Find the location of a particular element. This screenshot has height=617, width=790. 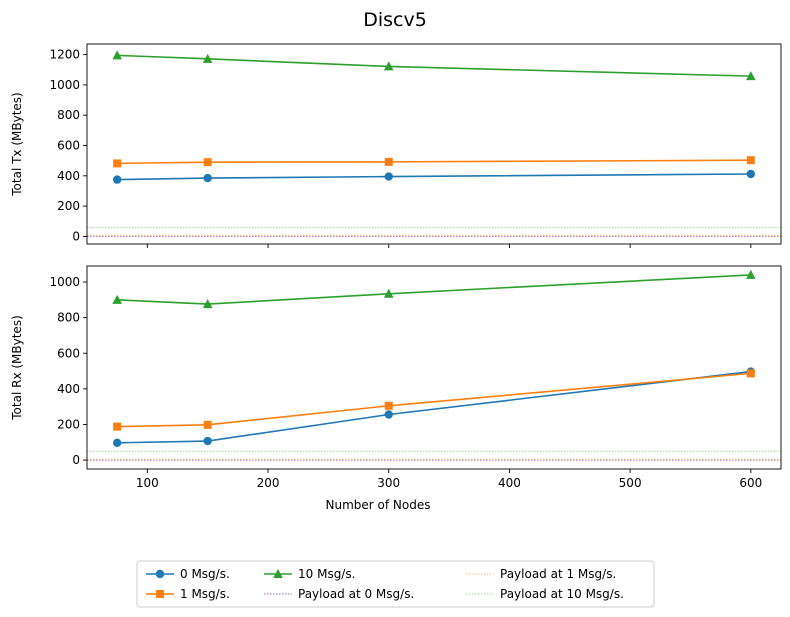

legend-label-0: 0 Msg/s. is located at coordinates (205, 574).